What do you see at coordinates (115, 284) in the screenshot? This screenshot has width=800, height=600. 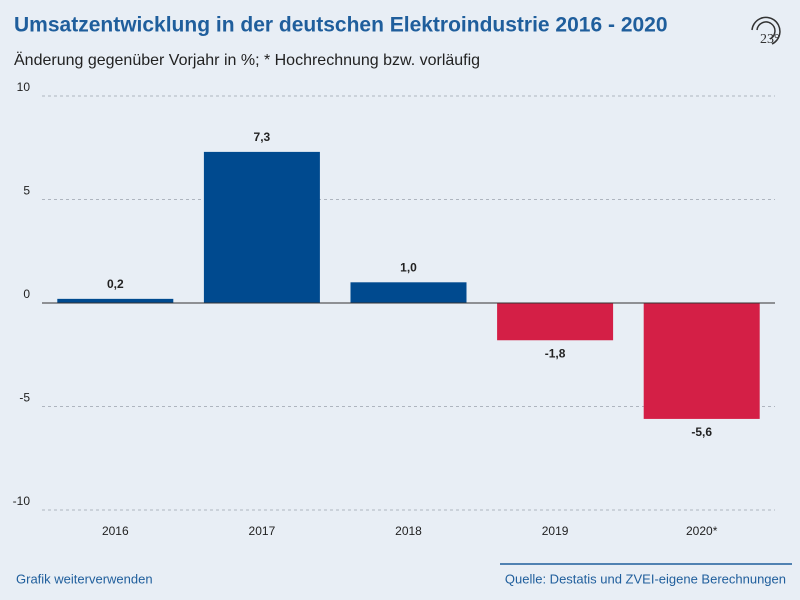 I see `value-label: 0,2` at bounding box center [115, 284].